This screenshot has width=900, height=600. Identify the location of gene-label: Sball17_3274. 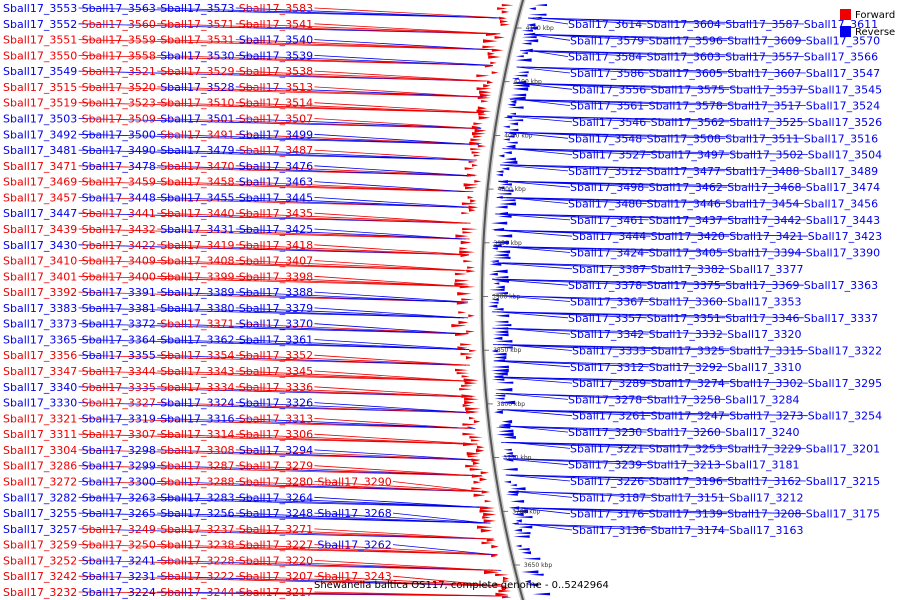
(688, 383).